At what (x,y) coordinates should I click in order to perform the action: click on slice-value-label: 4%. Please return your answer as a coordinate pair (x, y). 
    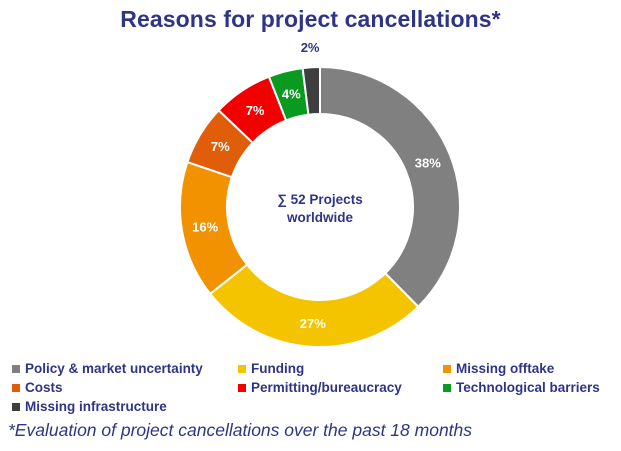
    Looking at the image, I should click on (291, 94).